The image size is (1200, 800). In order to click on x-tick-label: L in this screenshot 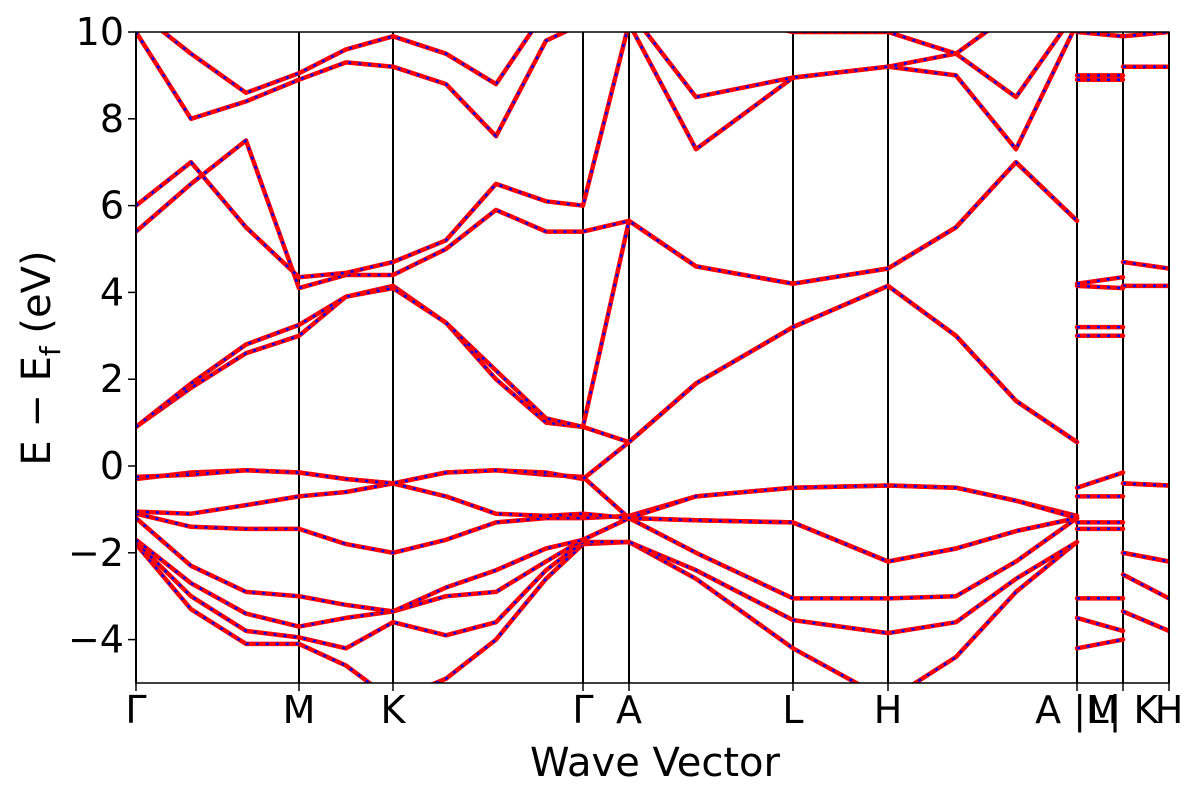, I will do `click(792, 710)`.